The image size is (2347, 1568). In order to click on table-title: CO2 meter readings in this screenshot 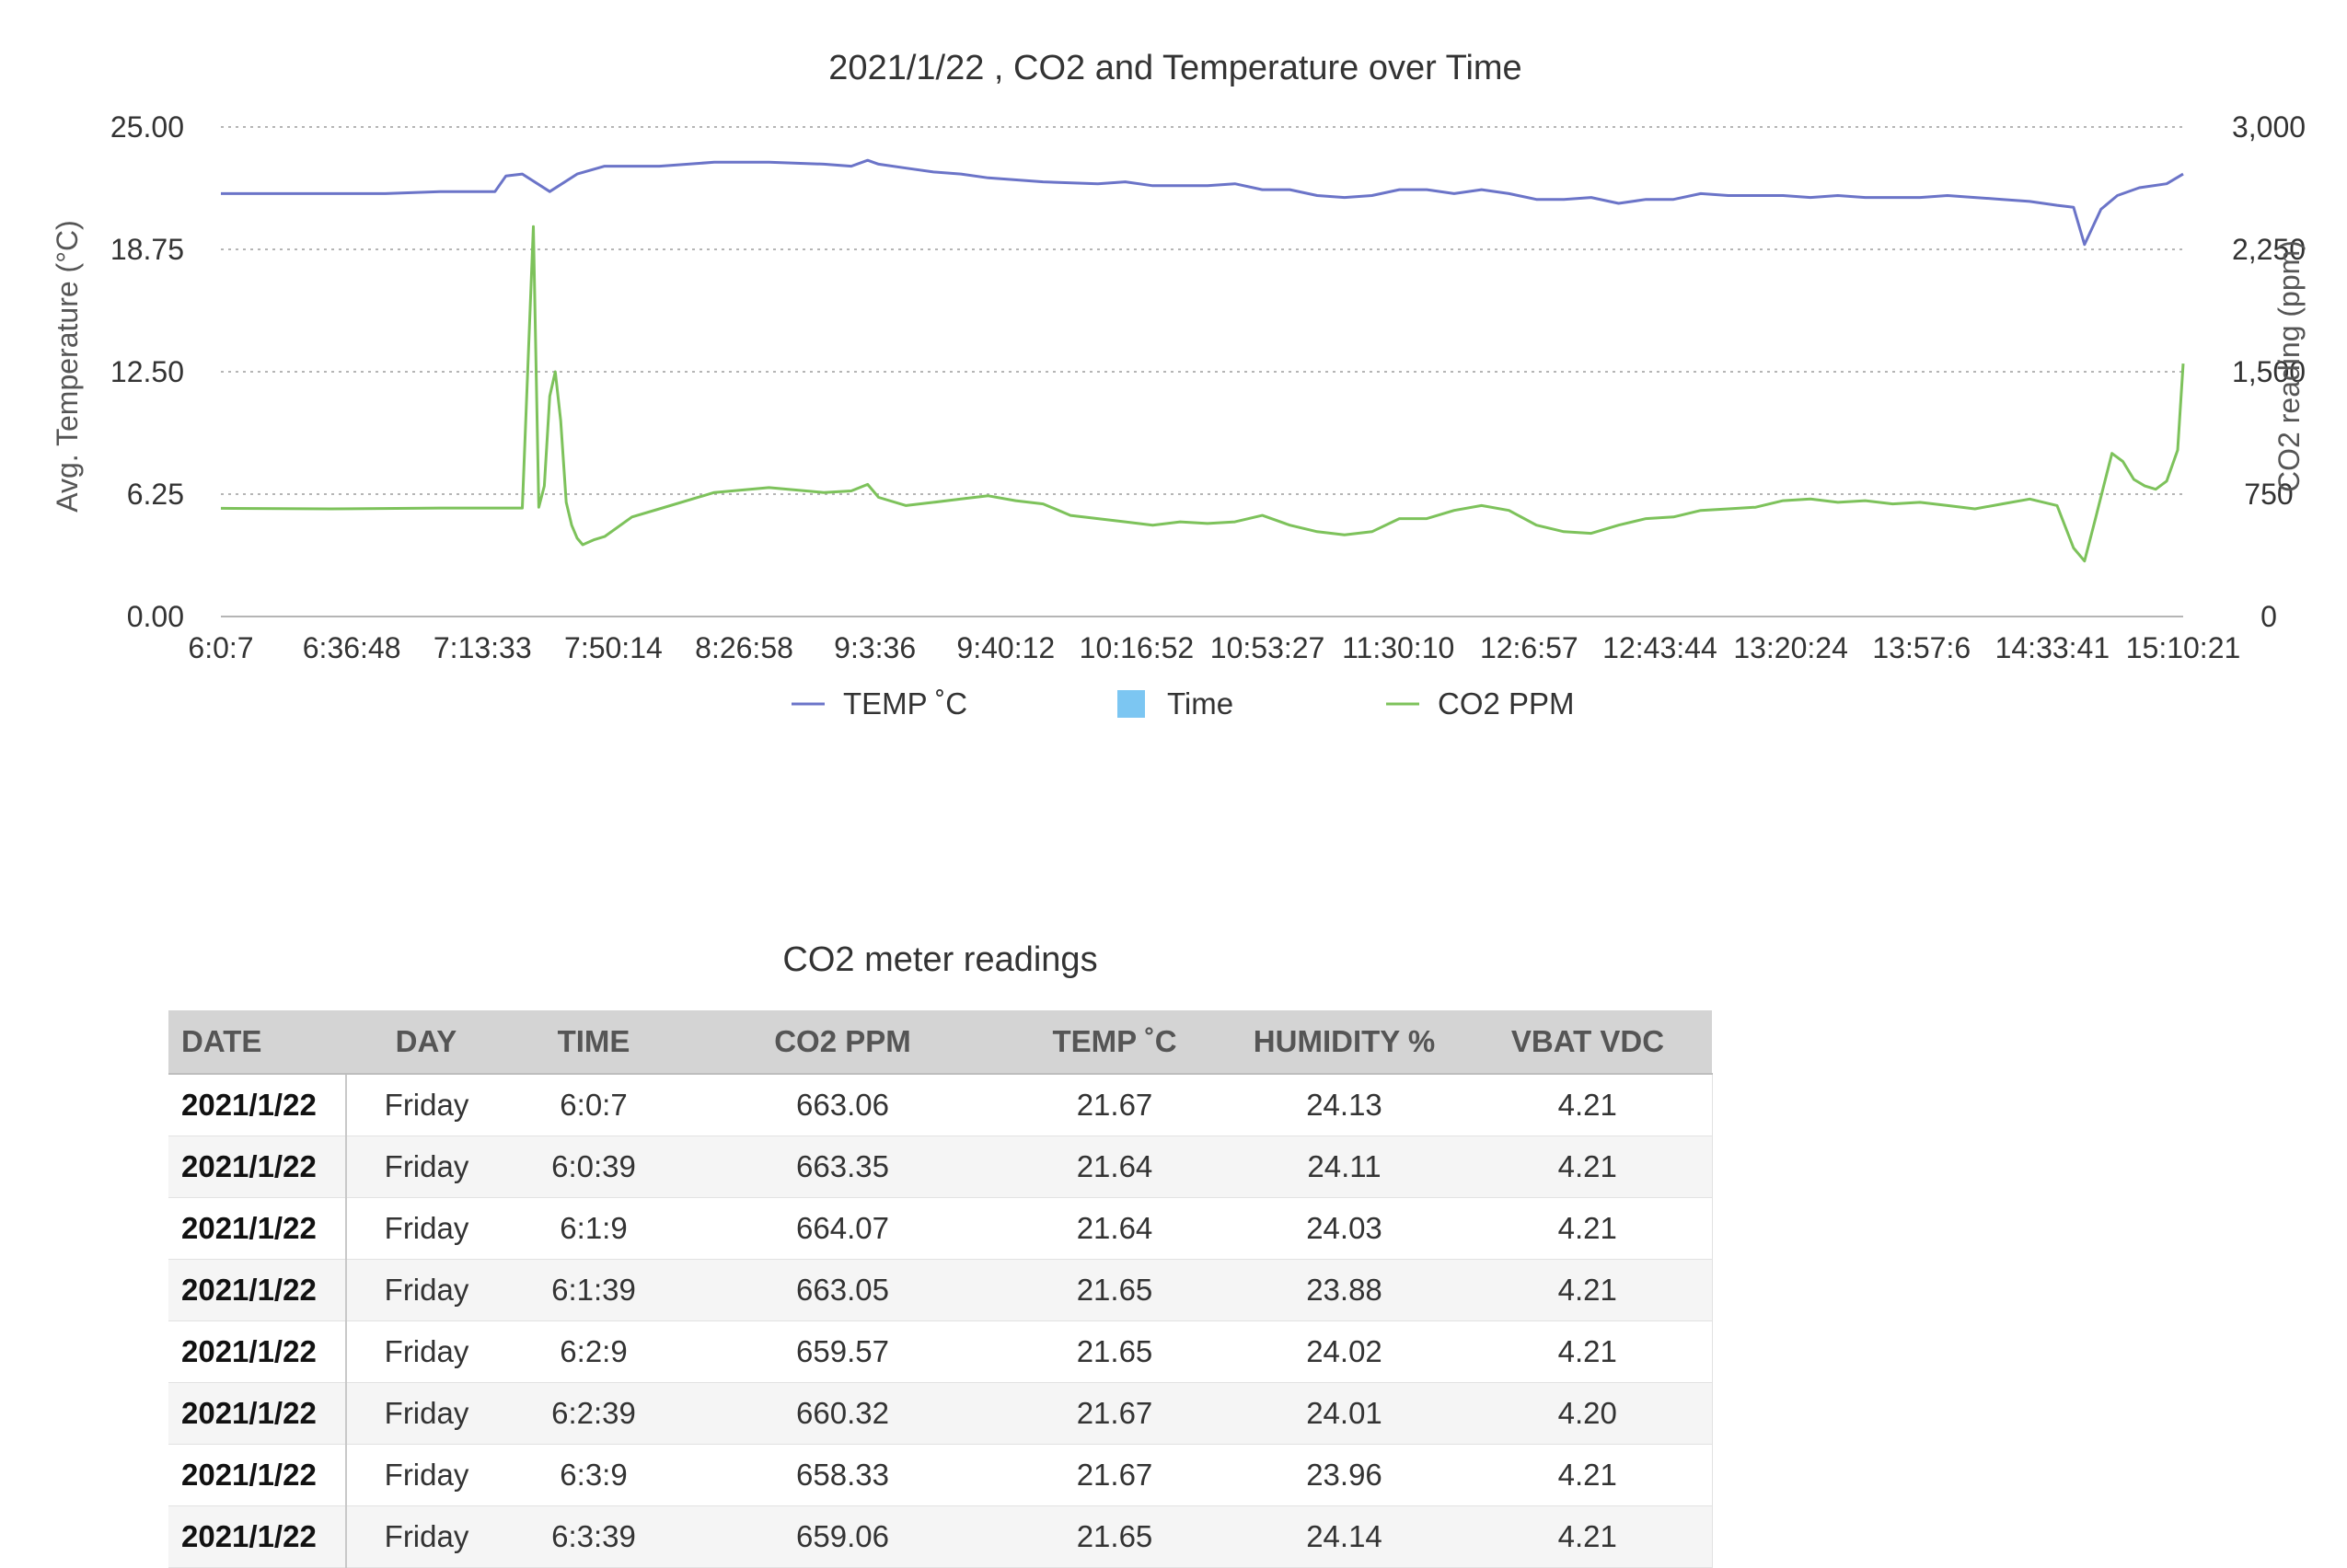, I will do `click(940, 960)`.